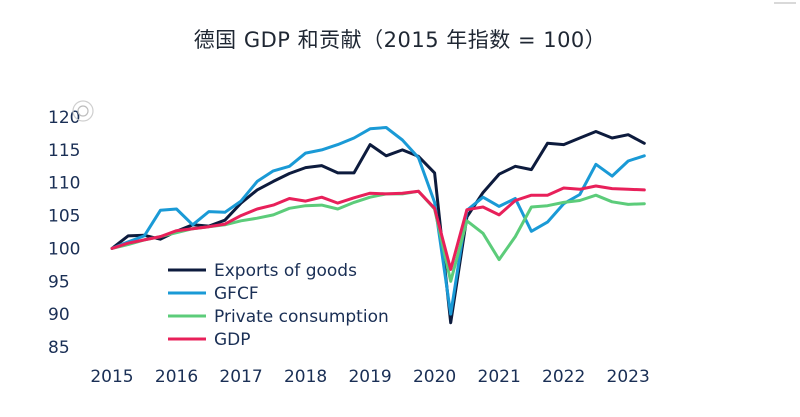 Image resolution: width=800 pixels, height=417 pixels. I want to click on x-tick-label: 2018, so click(305, 377).